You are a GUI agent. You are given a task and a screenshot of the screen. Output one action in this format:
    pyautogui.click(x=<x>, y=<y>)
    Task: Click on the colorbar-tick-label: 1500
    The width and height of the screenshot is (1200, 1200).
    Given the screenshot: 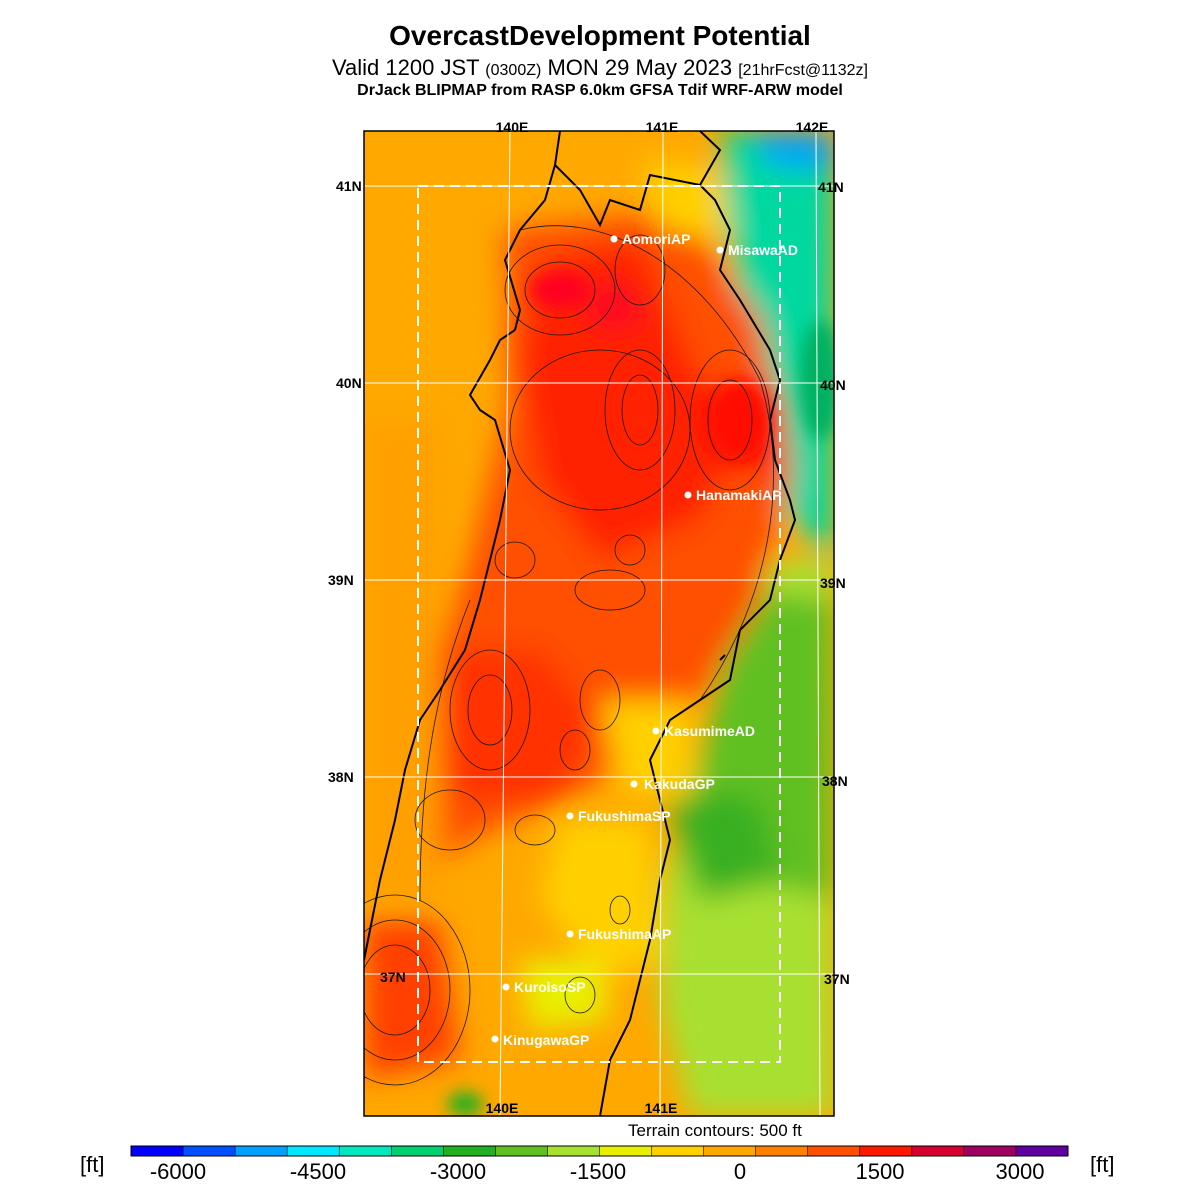 What is the action you would take?
    pyautogui.click(x=880, y=1171)
    